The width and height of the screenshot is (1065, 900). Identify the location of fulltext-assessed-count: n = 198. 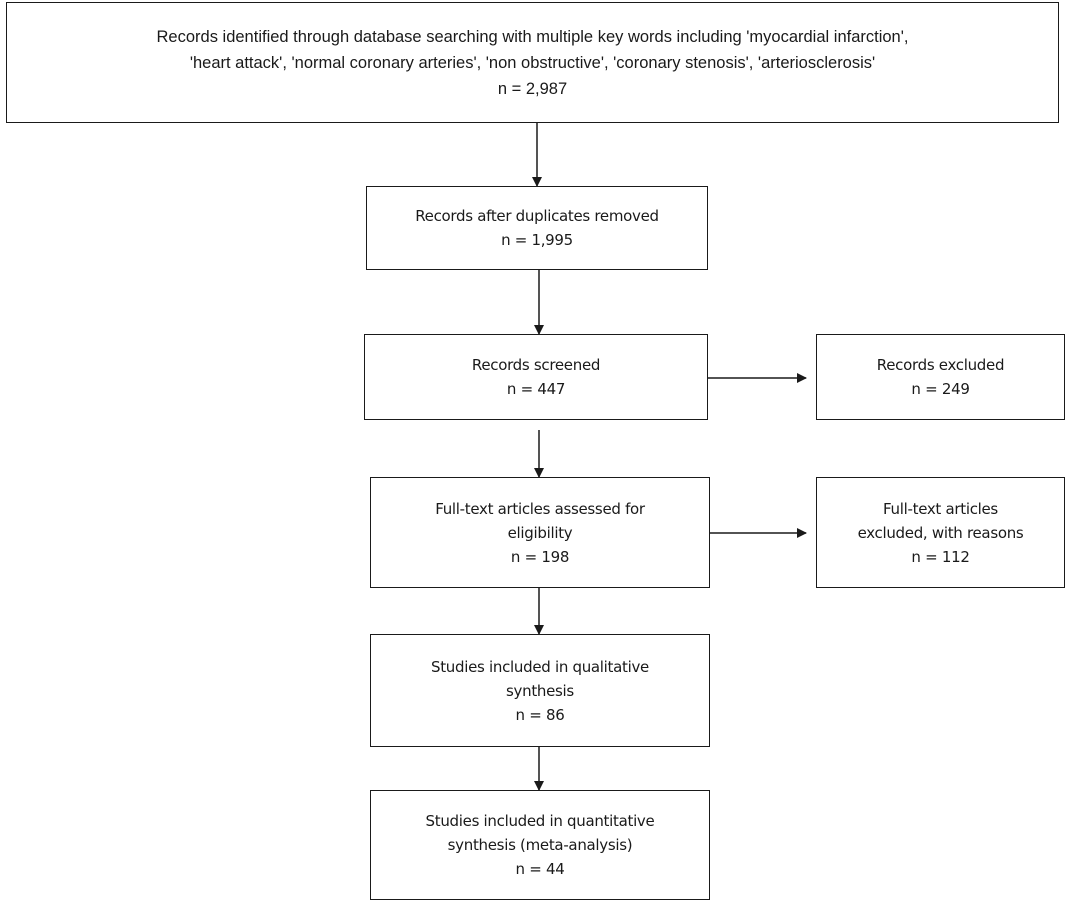
(540, 556).